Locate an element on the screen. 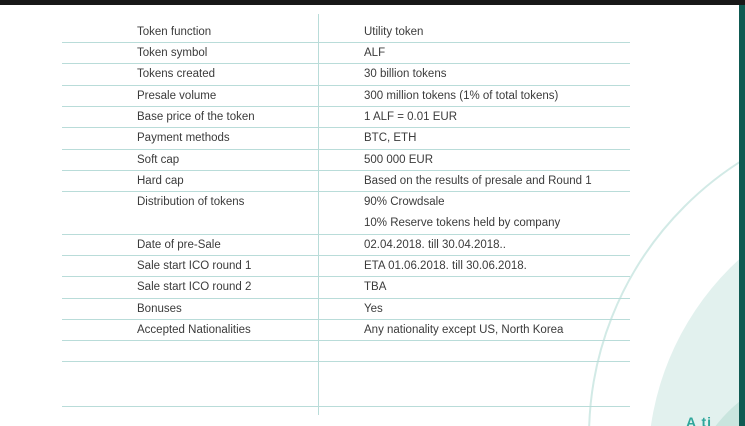  row-value: 500 000 EUR is located at coordinates (399, 160).